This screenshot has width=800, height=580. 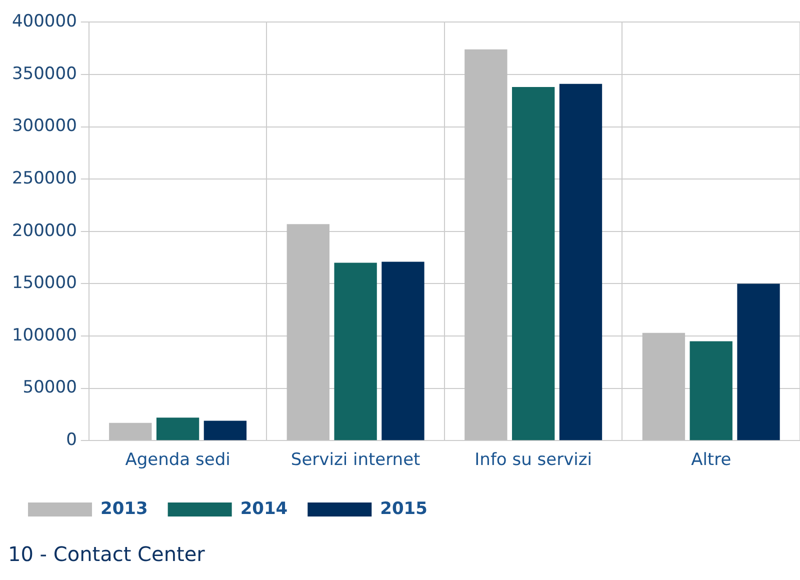 I want to click on x-tick-label: Info su servizi, so click(x=533, y=460).